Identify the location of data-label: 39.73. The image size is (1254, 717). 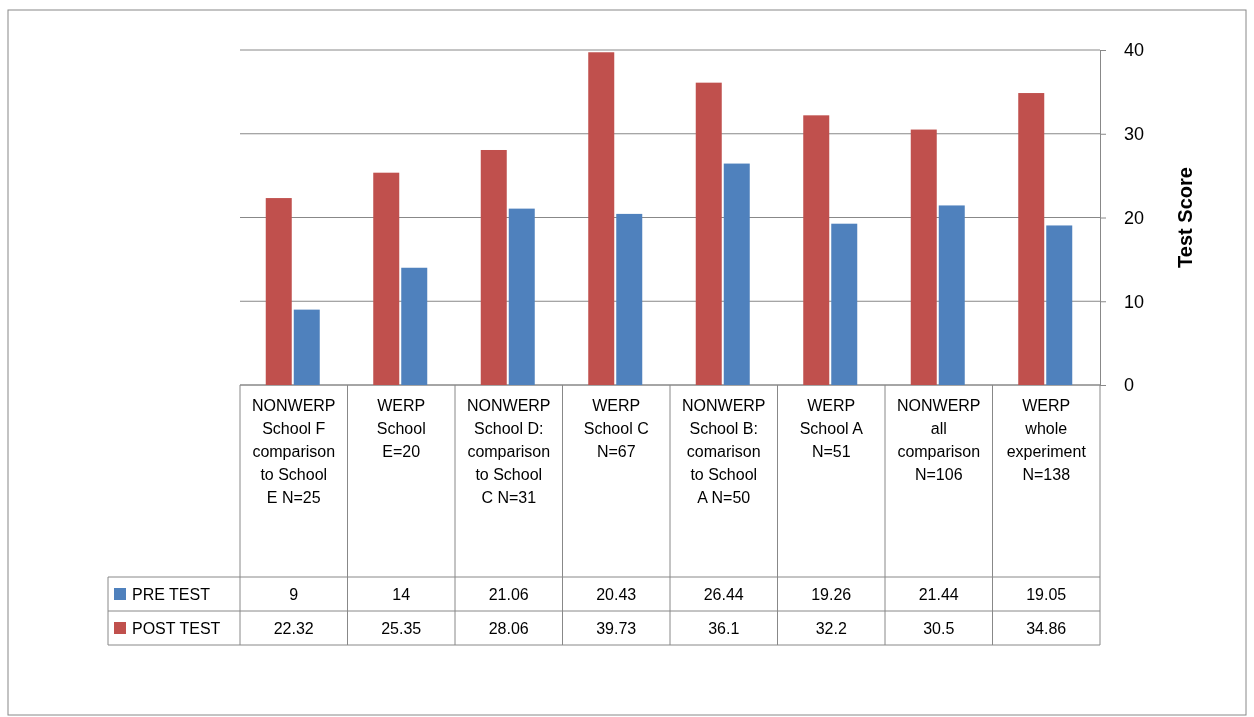
(616, 628).